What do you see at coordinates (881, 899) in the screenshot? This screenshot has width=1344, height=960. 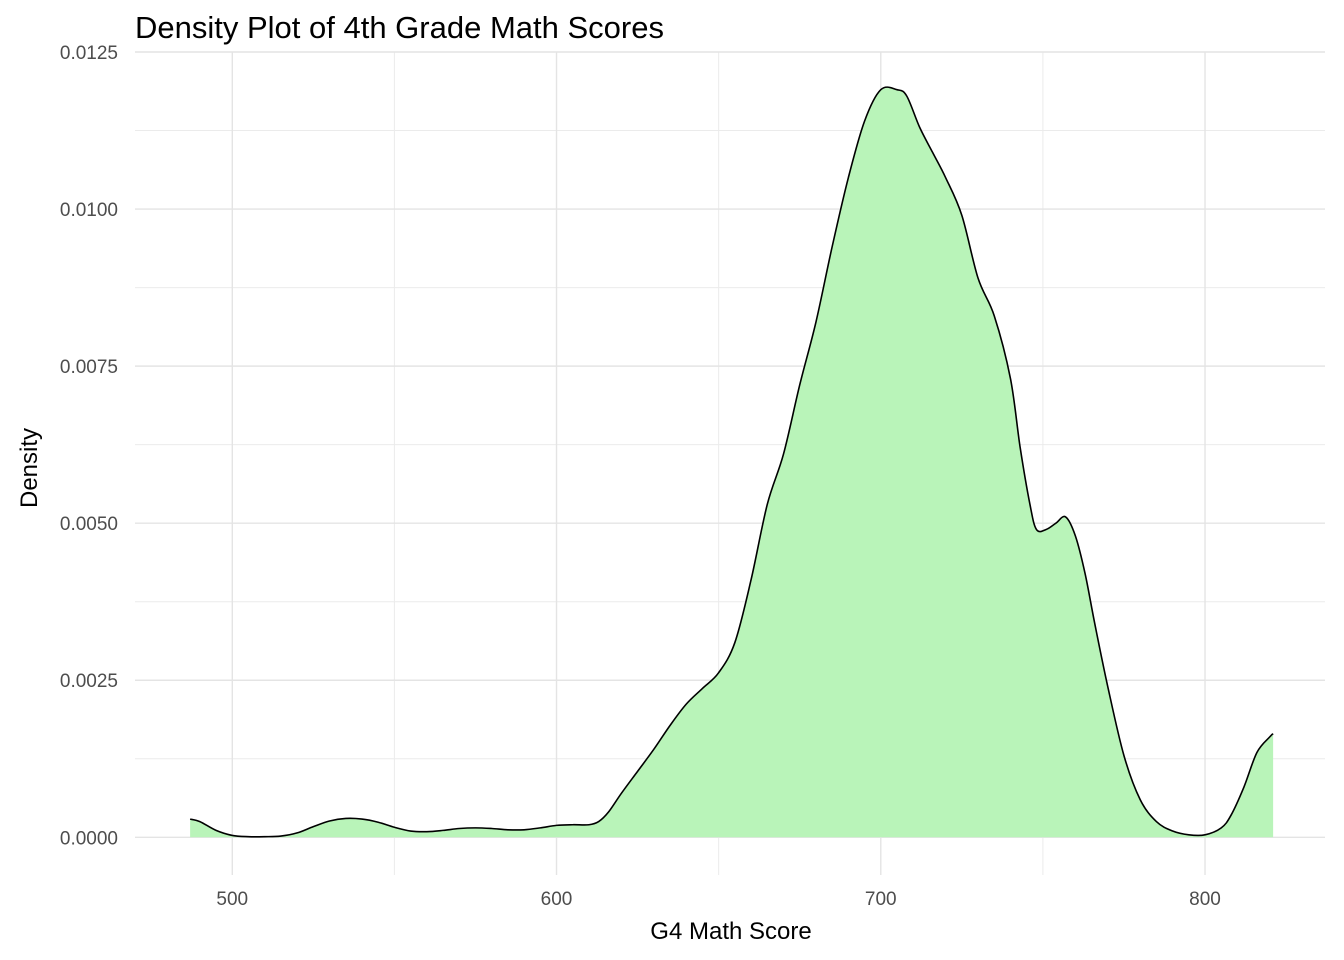 I see `x-tick-label: 700` at bounding box center [881, 899].